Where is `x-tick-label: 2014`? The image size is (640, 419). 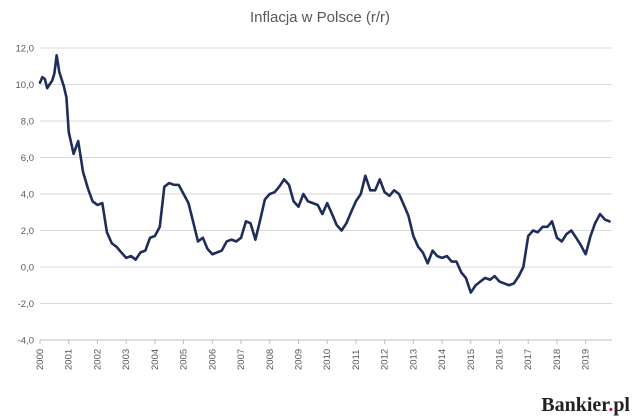 x-tick-label: 2014 is located at coordinates (442, 359).